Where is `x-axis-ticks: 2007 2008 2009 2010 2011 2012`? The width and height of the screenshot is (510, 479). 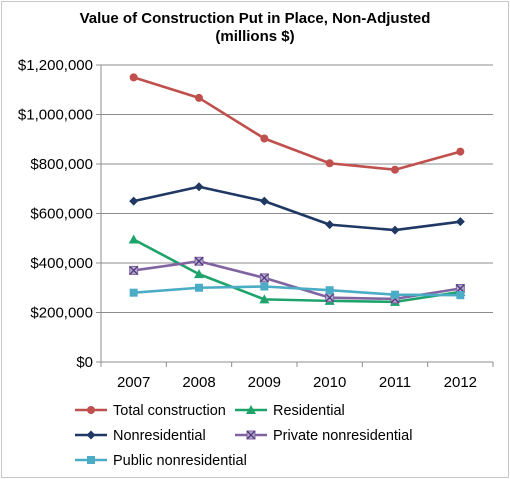
x-axis-ticks: 2007 2008 2009 2010 2011 2012 is located at coordinates (297, 382).